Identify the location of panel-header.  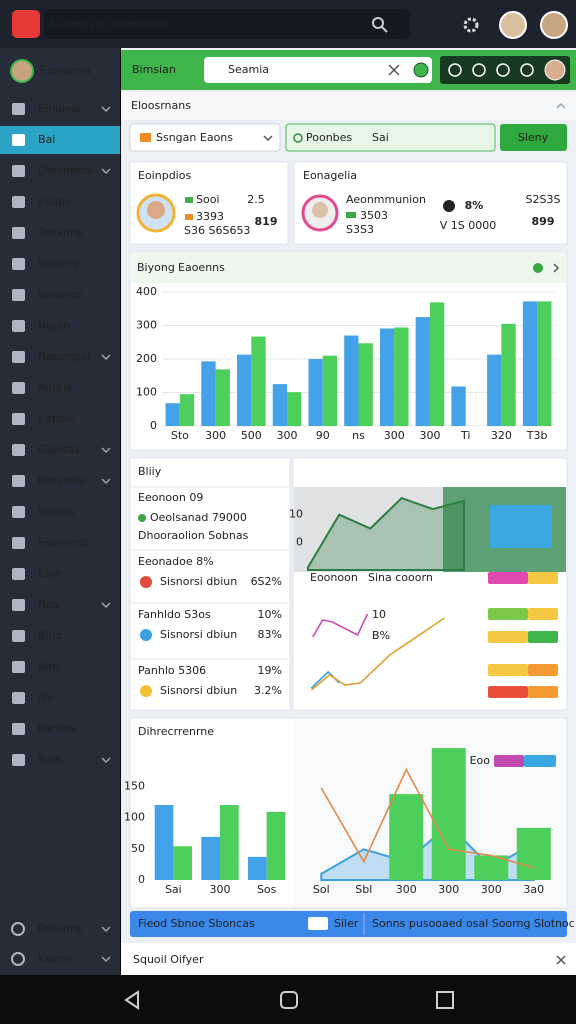
(348, 268).